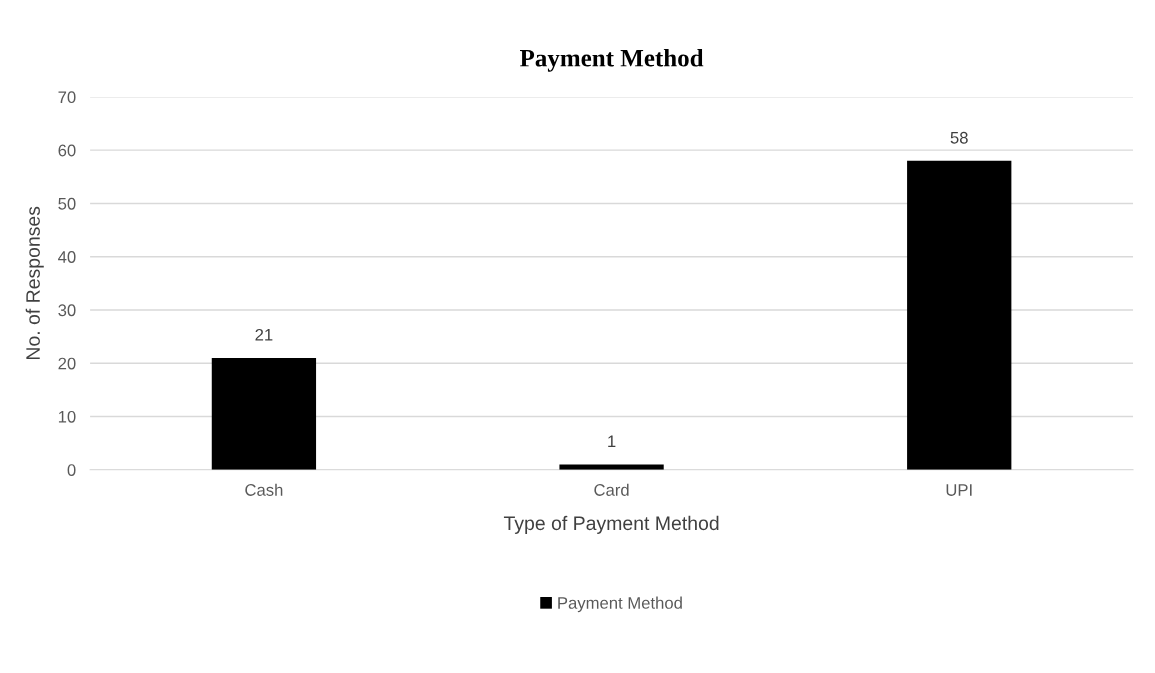  Describe the element at coordinates (34, 283) in the screenshot. I see `y-axis-title: No. of Responses` at that location.